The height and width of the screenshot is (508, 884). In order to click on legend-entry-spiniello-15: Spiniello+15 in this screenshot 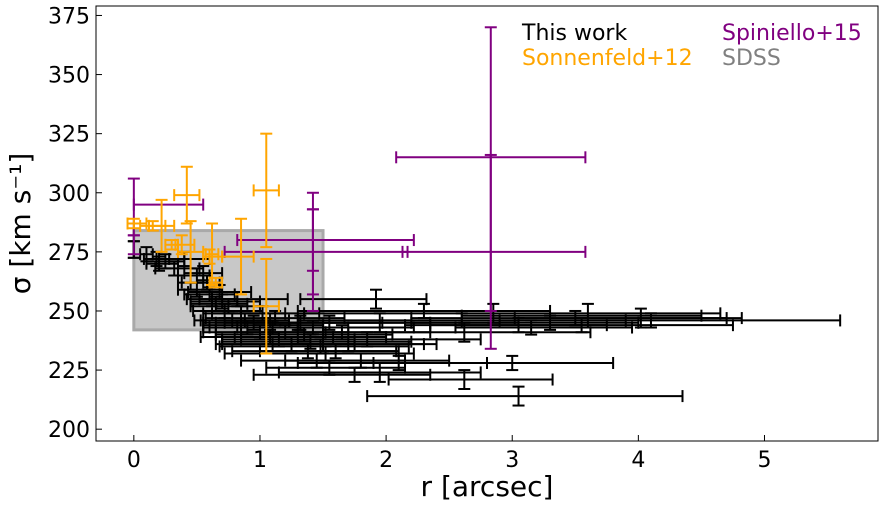, I will do `click(792, 33)`.